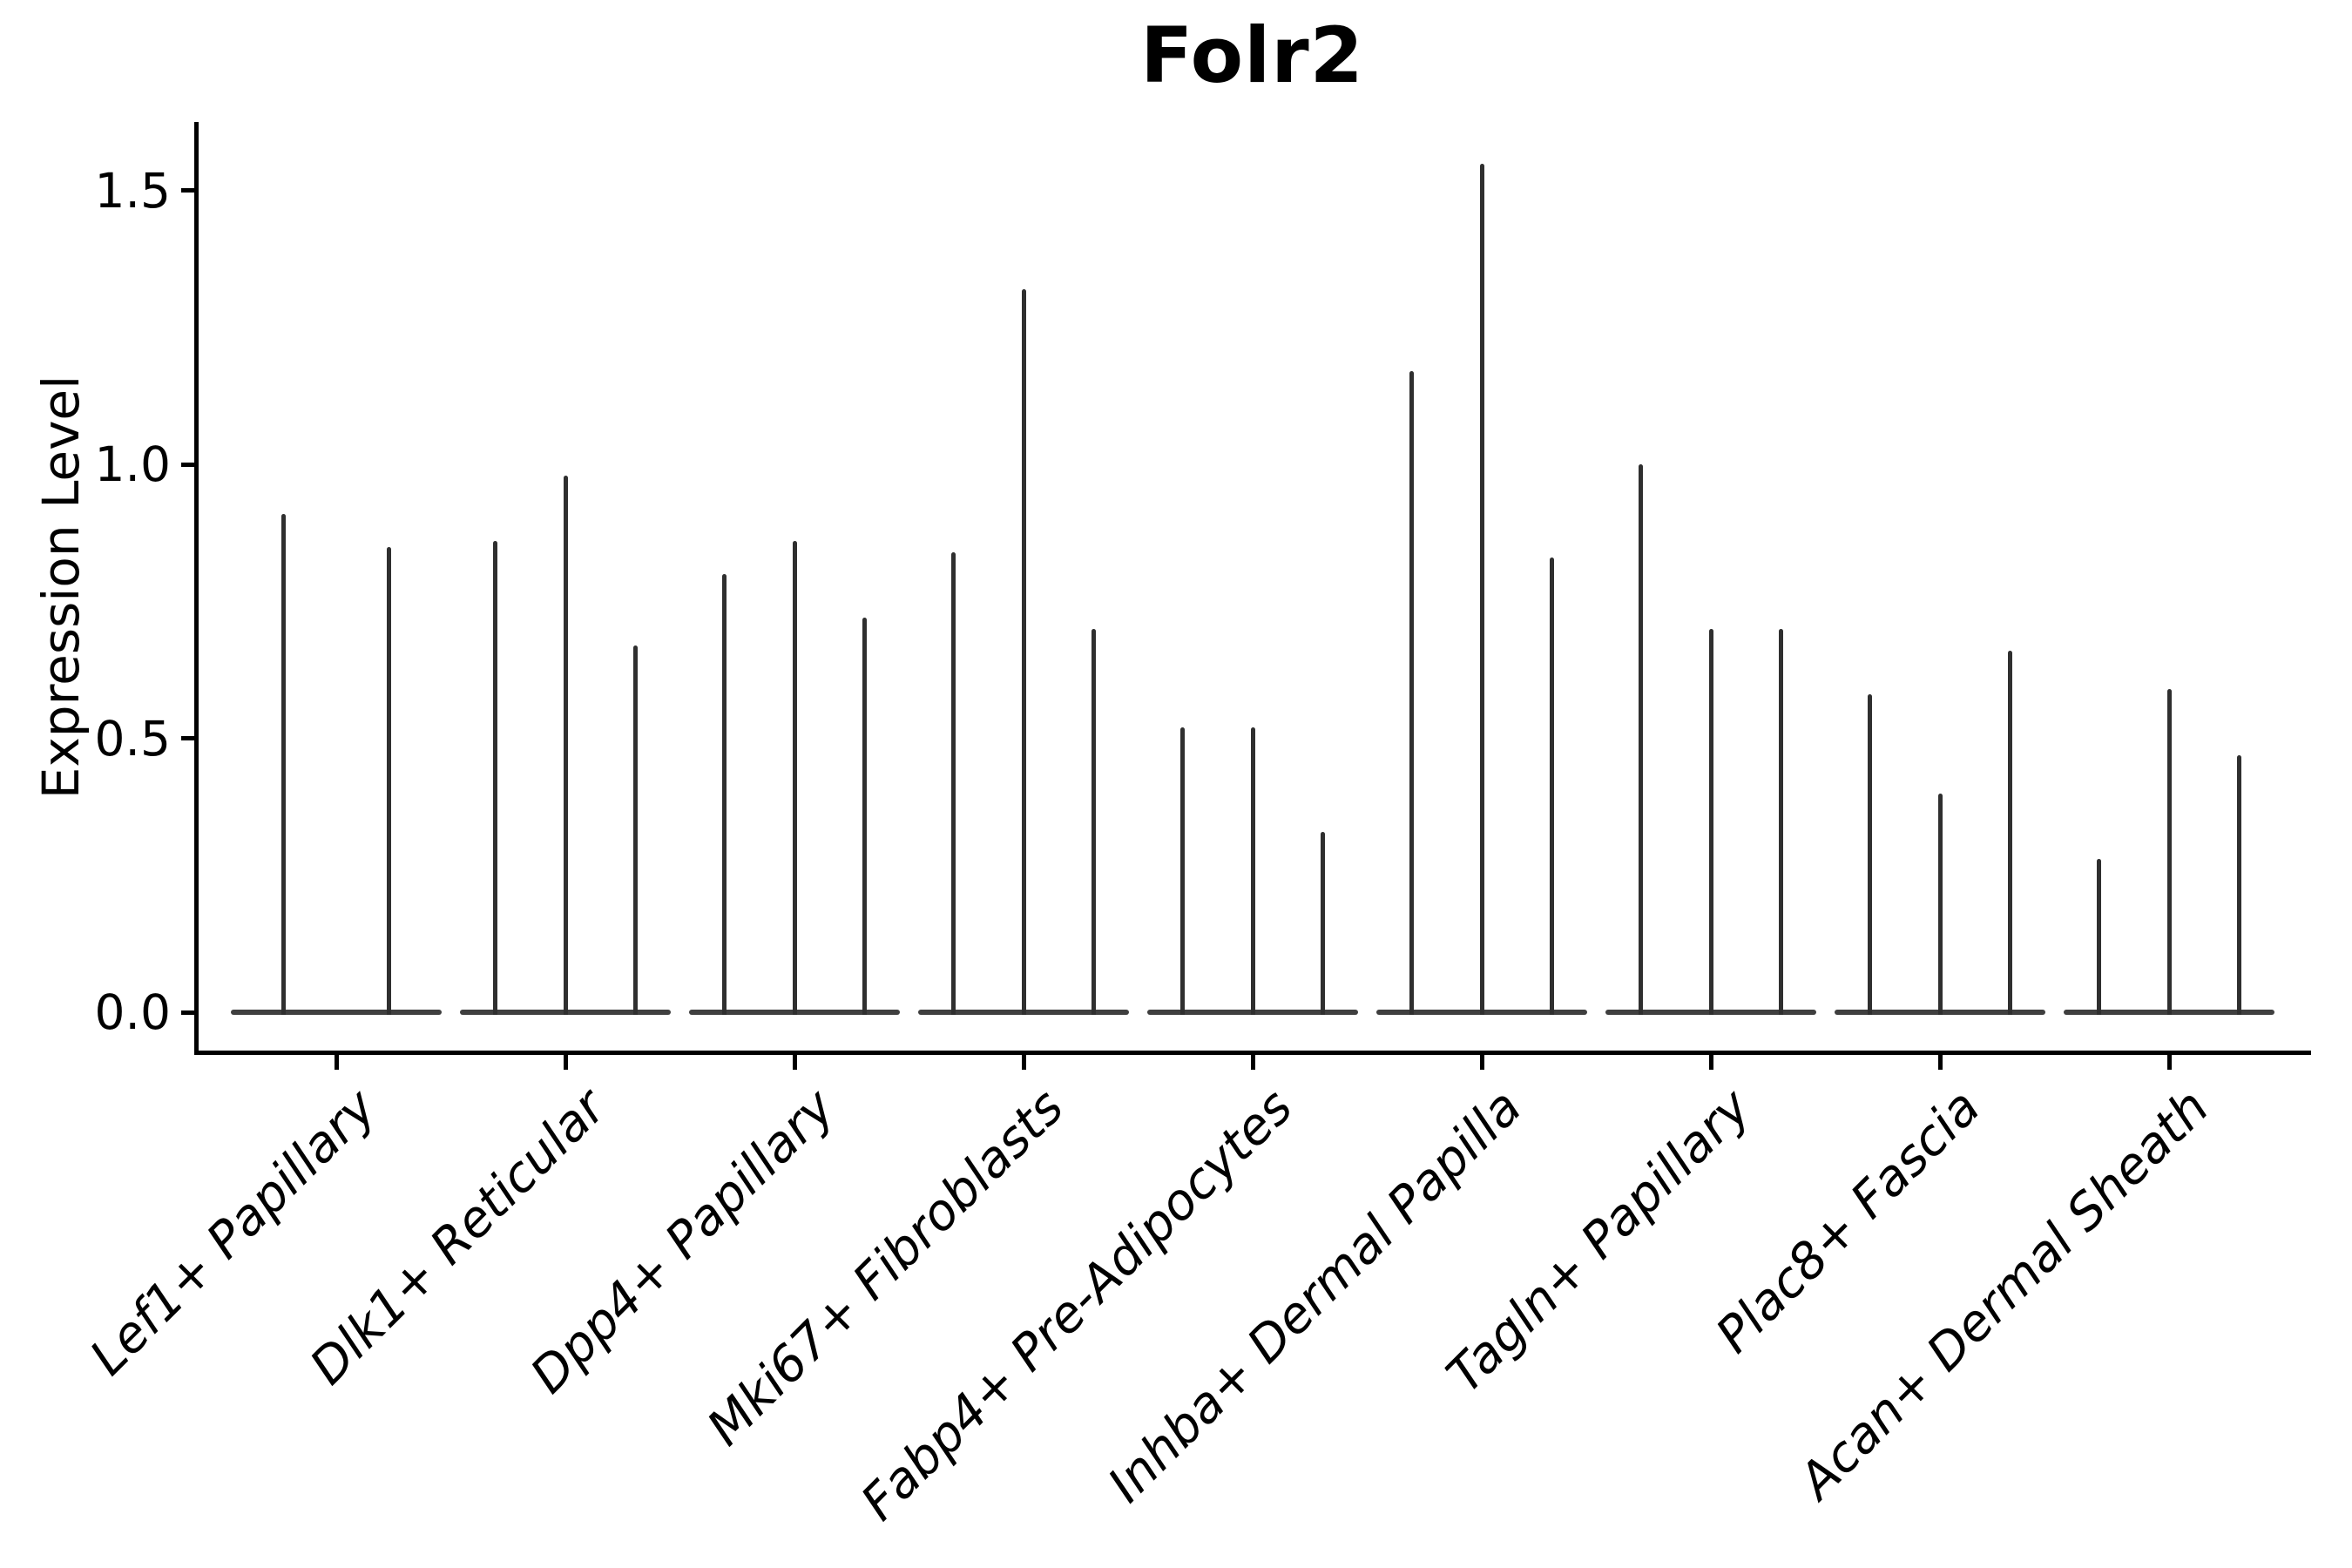 The image size is (2352, 1568). Describe the element at coordinates (2004, 1294) in the screenshot. I see `x-tick-label: Acan+ Dermal Sheath` at that location.